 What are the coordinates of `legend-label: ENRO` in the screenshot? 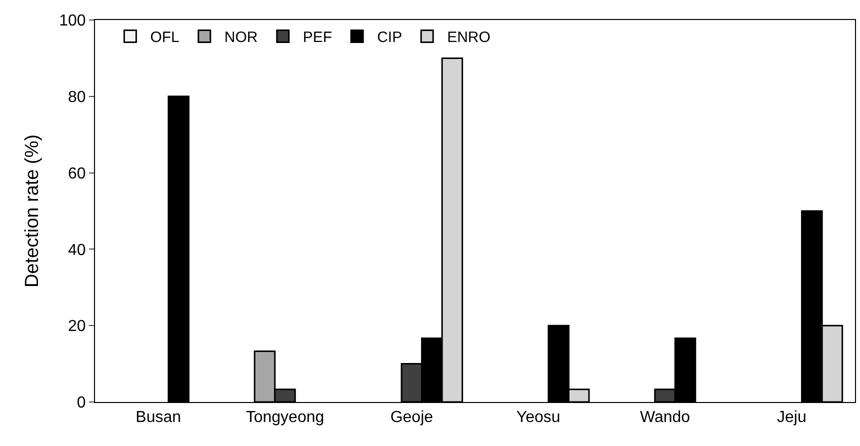 It's located at (468, 37).